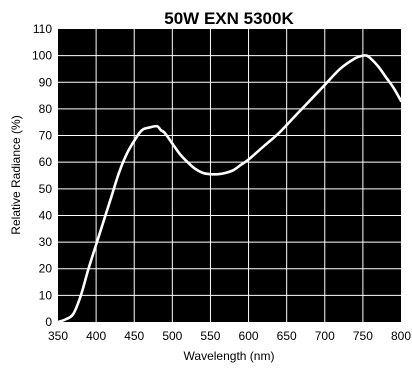  Describe the element at coordinates (229, 18) in the screenshot. I see `chart-title: 50W EXN 5300K` at that location.